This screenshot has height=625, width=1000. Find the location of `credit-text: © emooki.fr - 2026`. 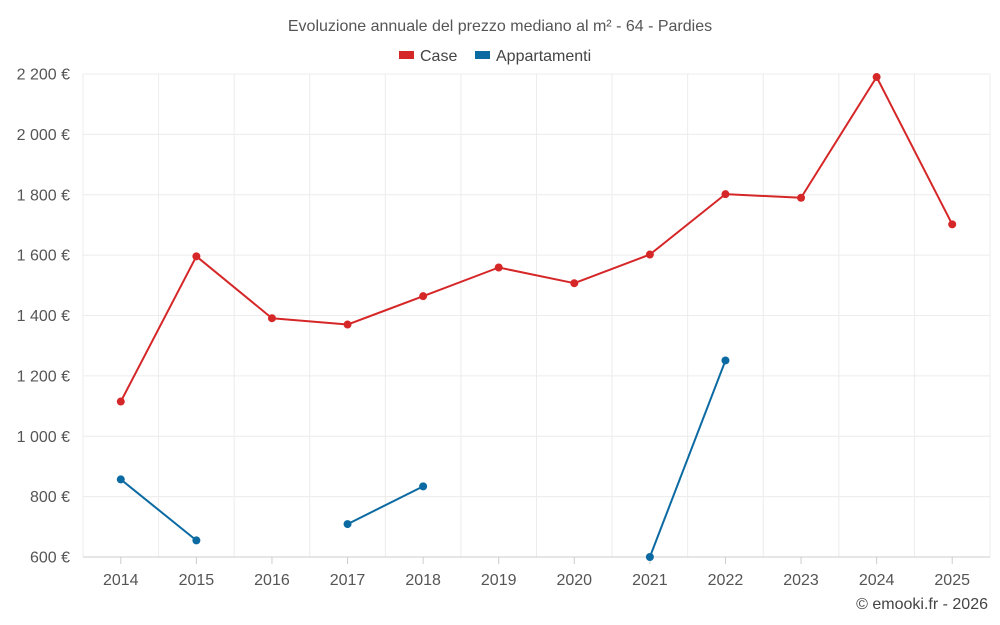

credit-text: © emooki.fr - 2026 is located at coordinates (922, 604).